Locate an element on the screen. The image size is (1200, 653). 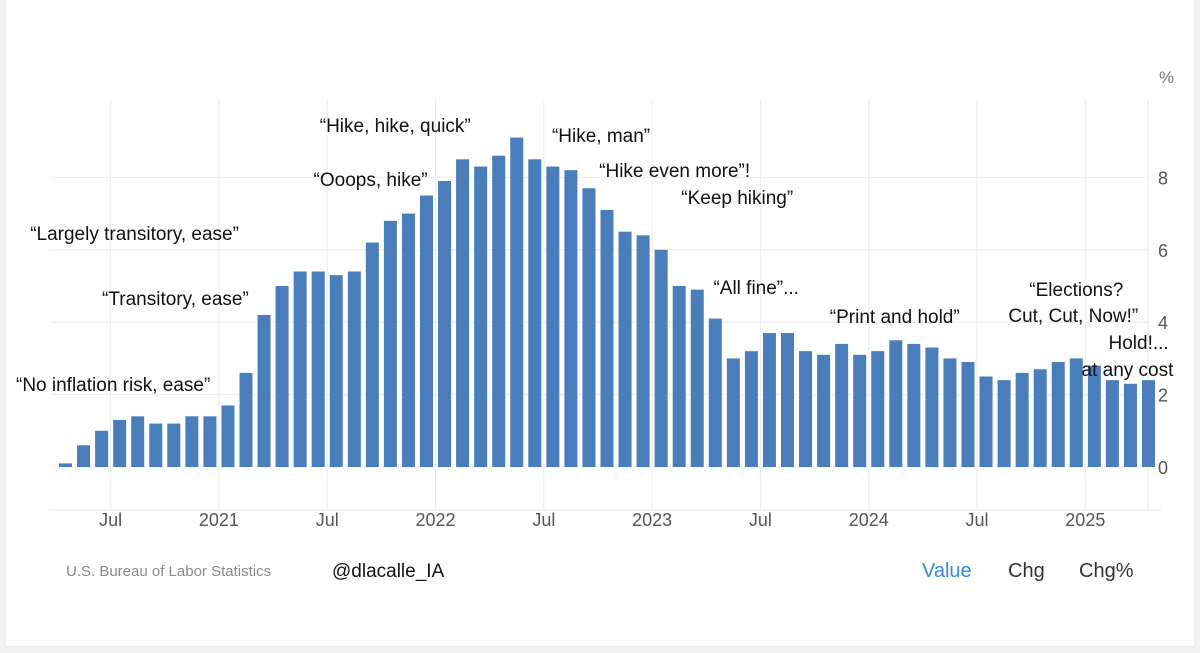
change-toggle-button: Chg is located at coordinates (1026, 571).